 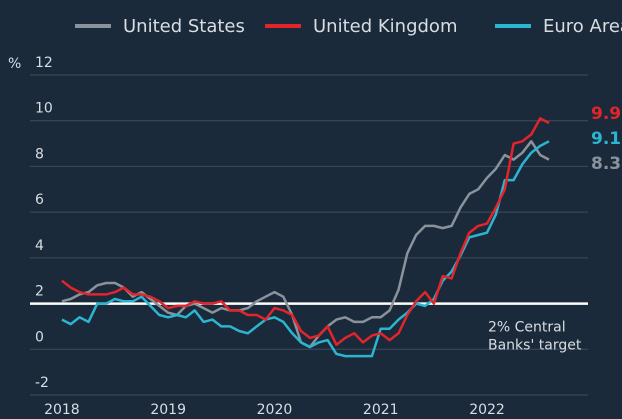 What do you see at coordinates (168, 410) in the screenshot?
I see `x-tick-label: 2019` at bounding box center [168, 410].